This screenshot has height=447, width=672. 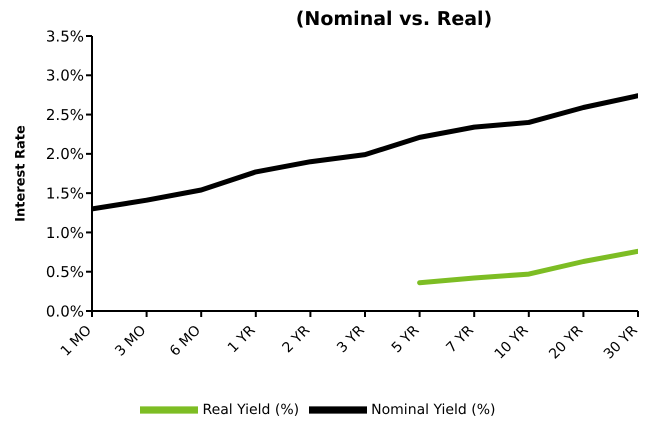 What do you see at coordinates (297, 339) in the screenshot?
I see `x-tick-label: 2 YR` at bounding box center [297, 339].